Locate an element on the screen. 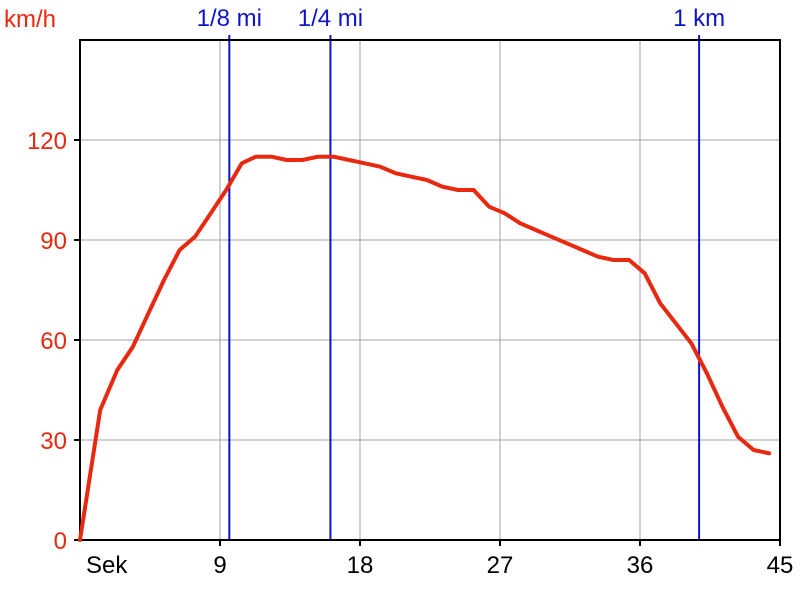  x-axis-label: Sek is located at coordinates (107, 565).